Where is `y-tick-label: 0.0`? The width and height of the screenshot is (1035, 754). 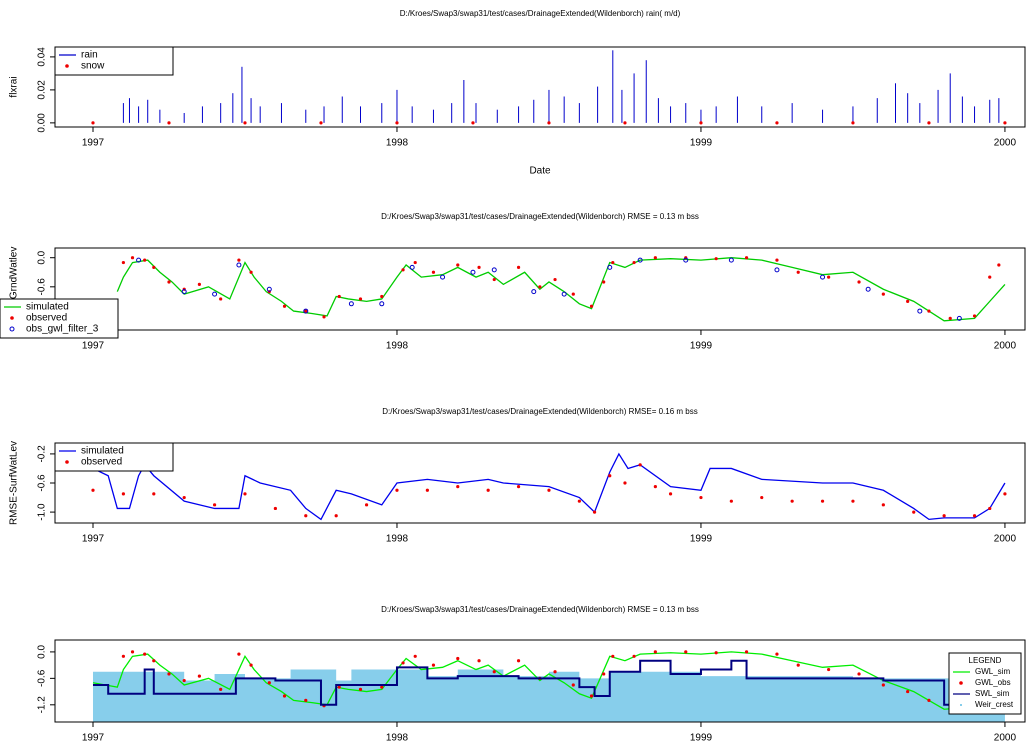
y-tick-label: 0.0 is located at coordinates (42, 257).